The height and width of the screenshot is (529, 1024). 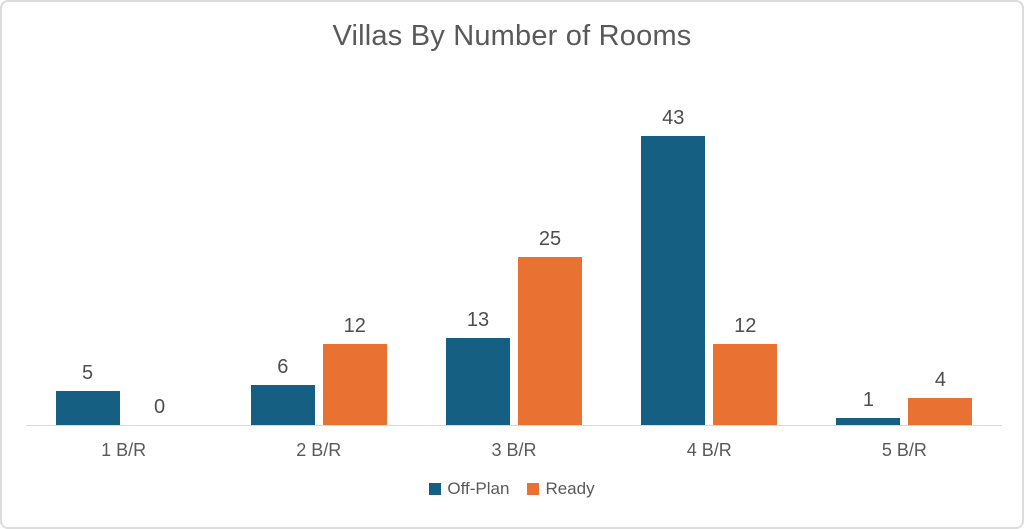 What do you see at coordinates (478, 319) in the screenshot?
I see `bar-value-label: 13` at bounding box center [478, 319].